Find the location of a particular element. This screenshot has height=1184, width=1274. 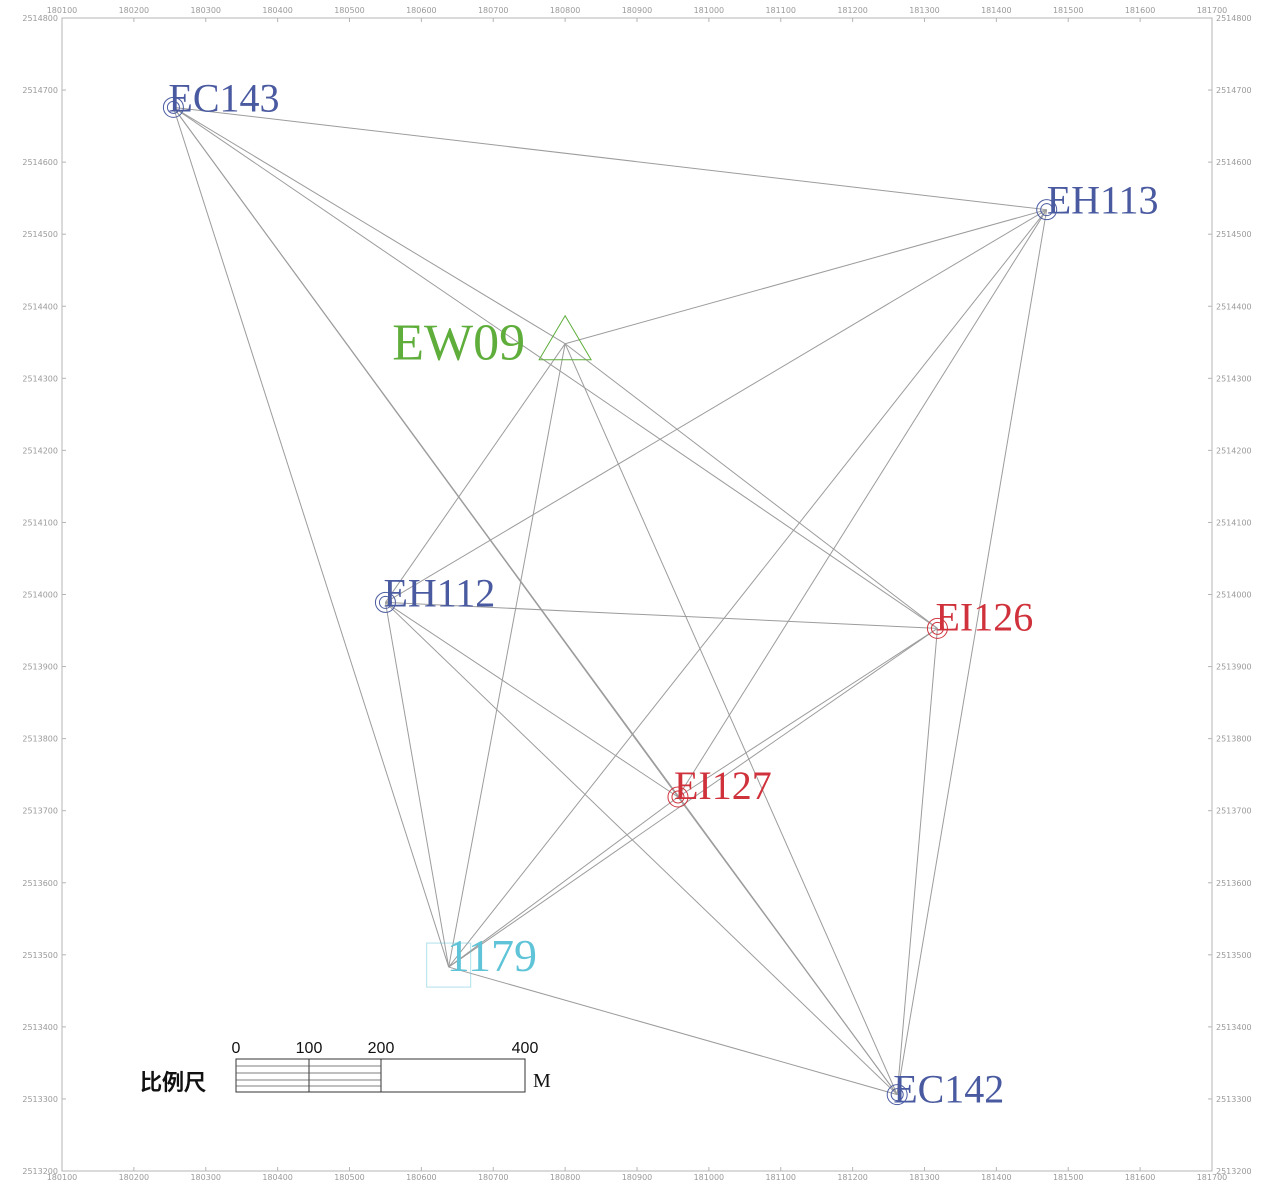

scale-bar-label-400: 400 is located at coordinates (525, 1048).